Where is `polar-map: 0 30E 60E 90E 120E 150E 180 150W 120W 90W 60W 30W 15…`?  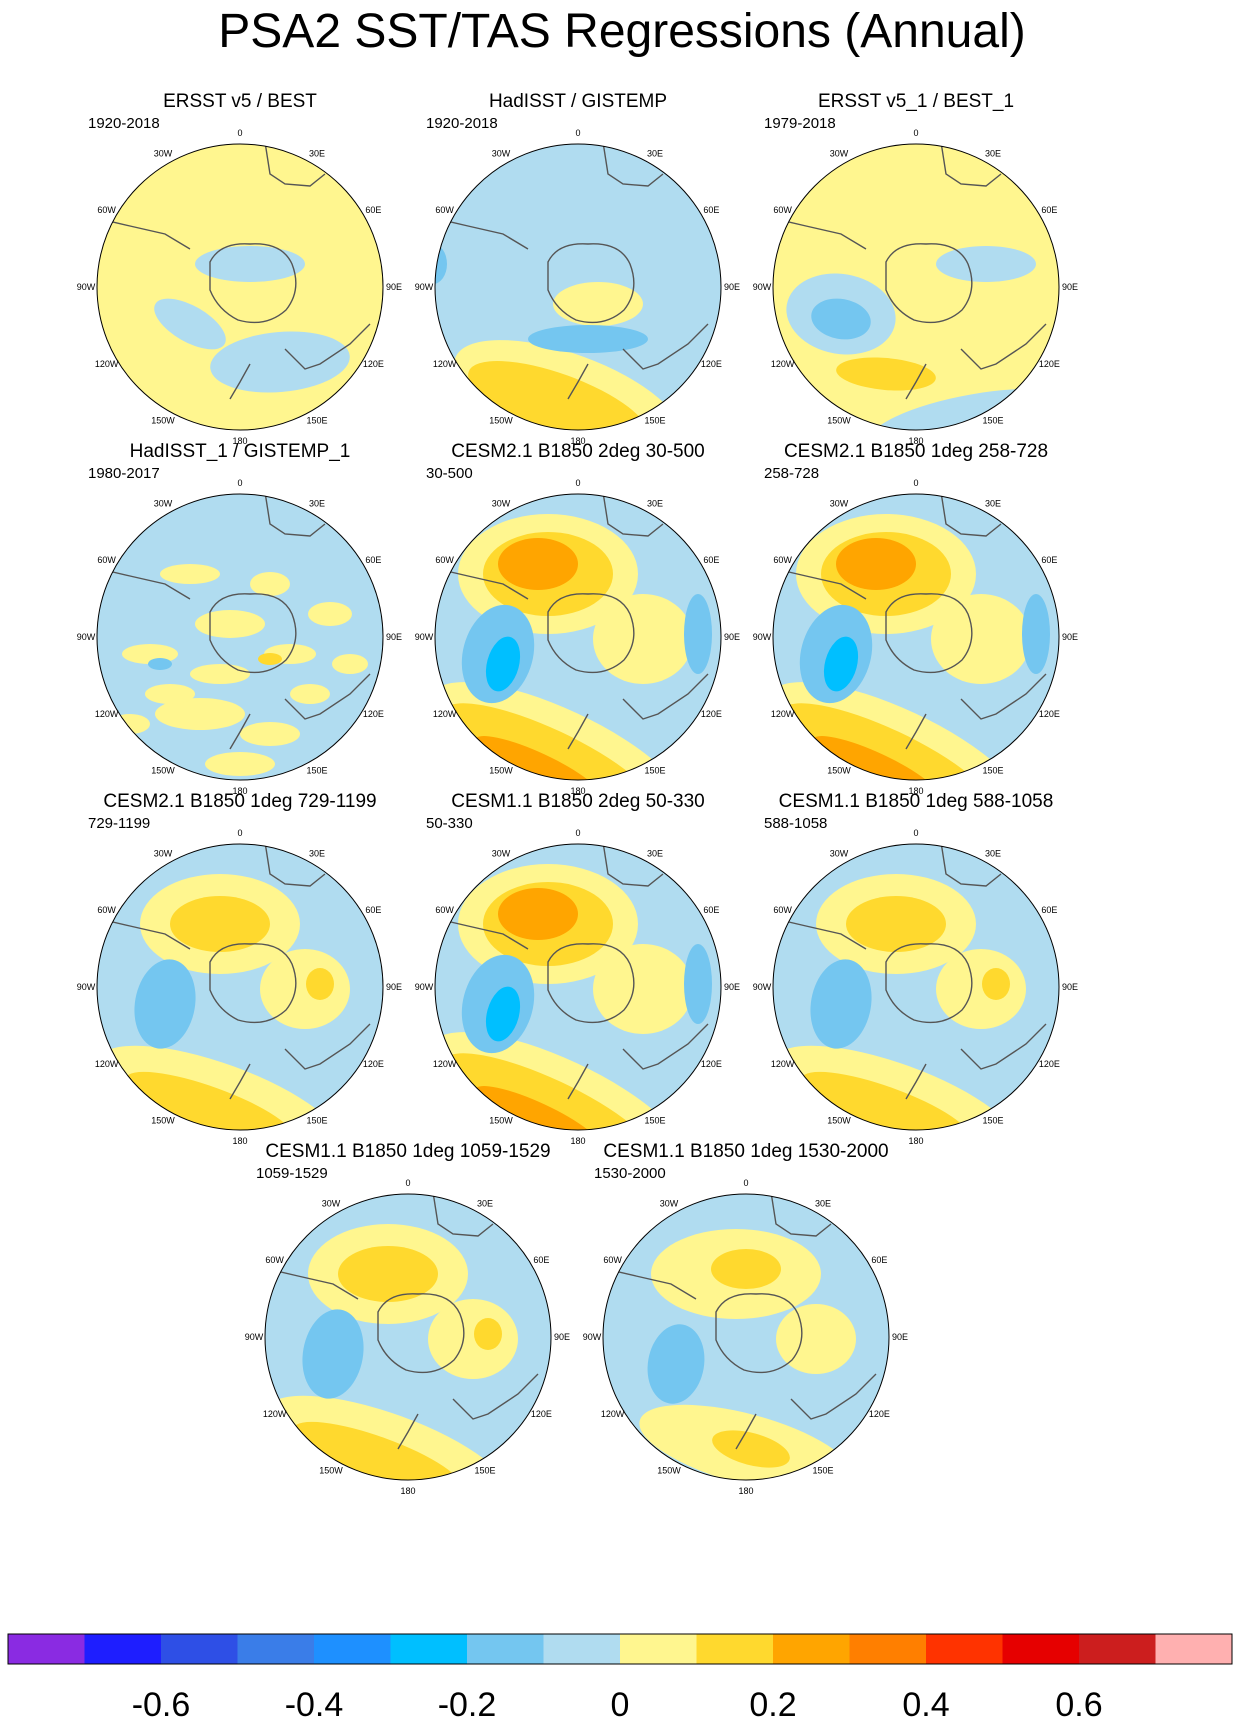 polar-map: 0 30E 60E 90E 120E 150E 180 150W 120W 90W 60W 30W 15… is located at coordinates (745, 1330).